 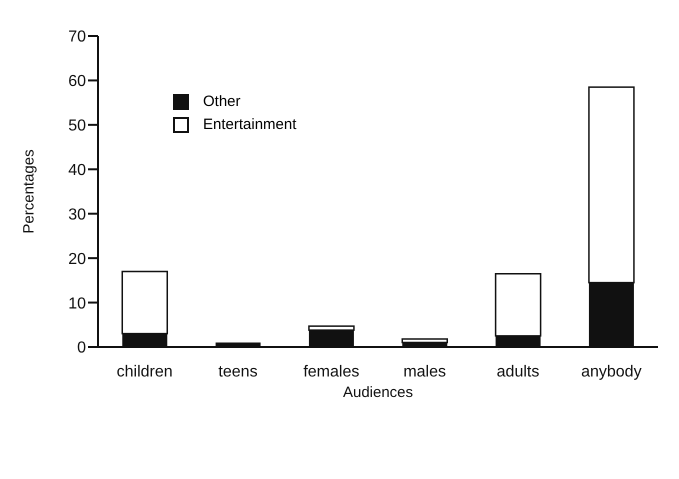 I want to click on y-axis-title: Percentages, so click(x=29, y=191).